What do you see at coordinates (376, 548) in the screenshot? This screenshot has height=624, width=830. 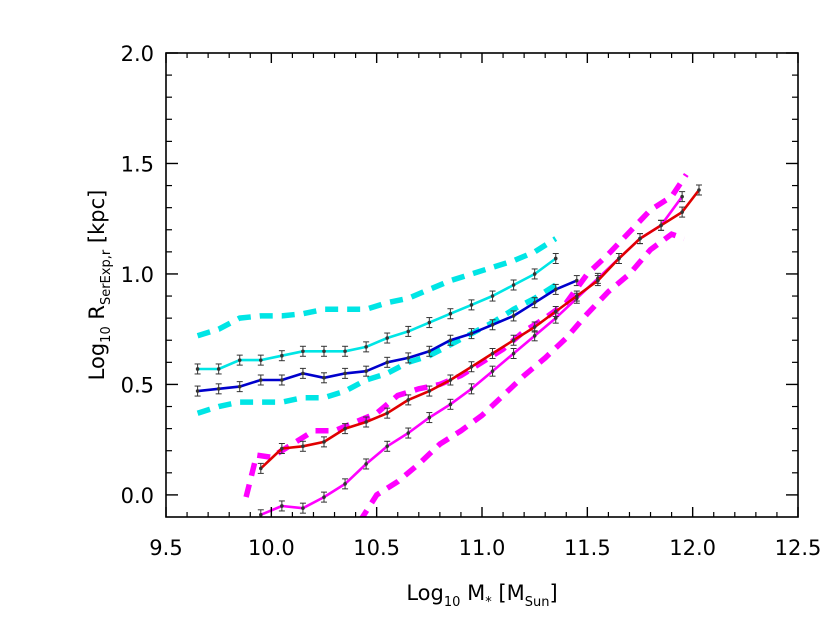 I see `x-tick-label: 10.5` at bounding box center [376, 548].